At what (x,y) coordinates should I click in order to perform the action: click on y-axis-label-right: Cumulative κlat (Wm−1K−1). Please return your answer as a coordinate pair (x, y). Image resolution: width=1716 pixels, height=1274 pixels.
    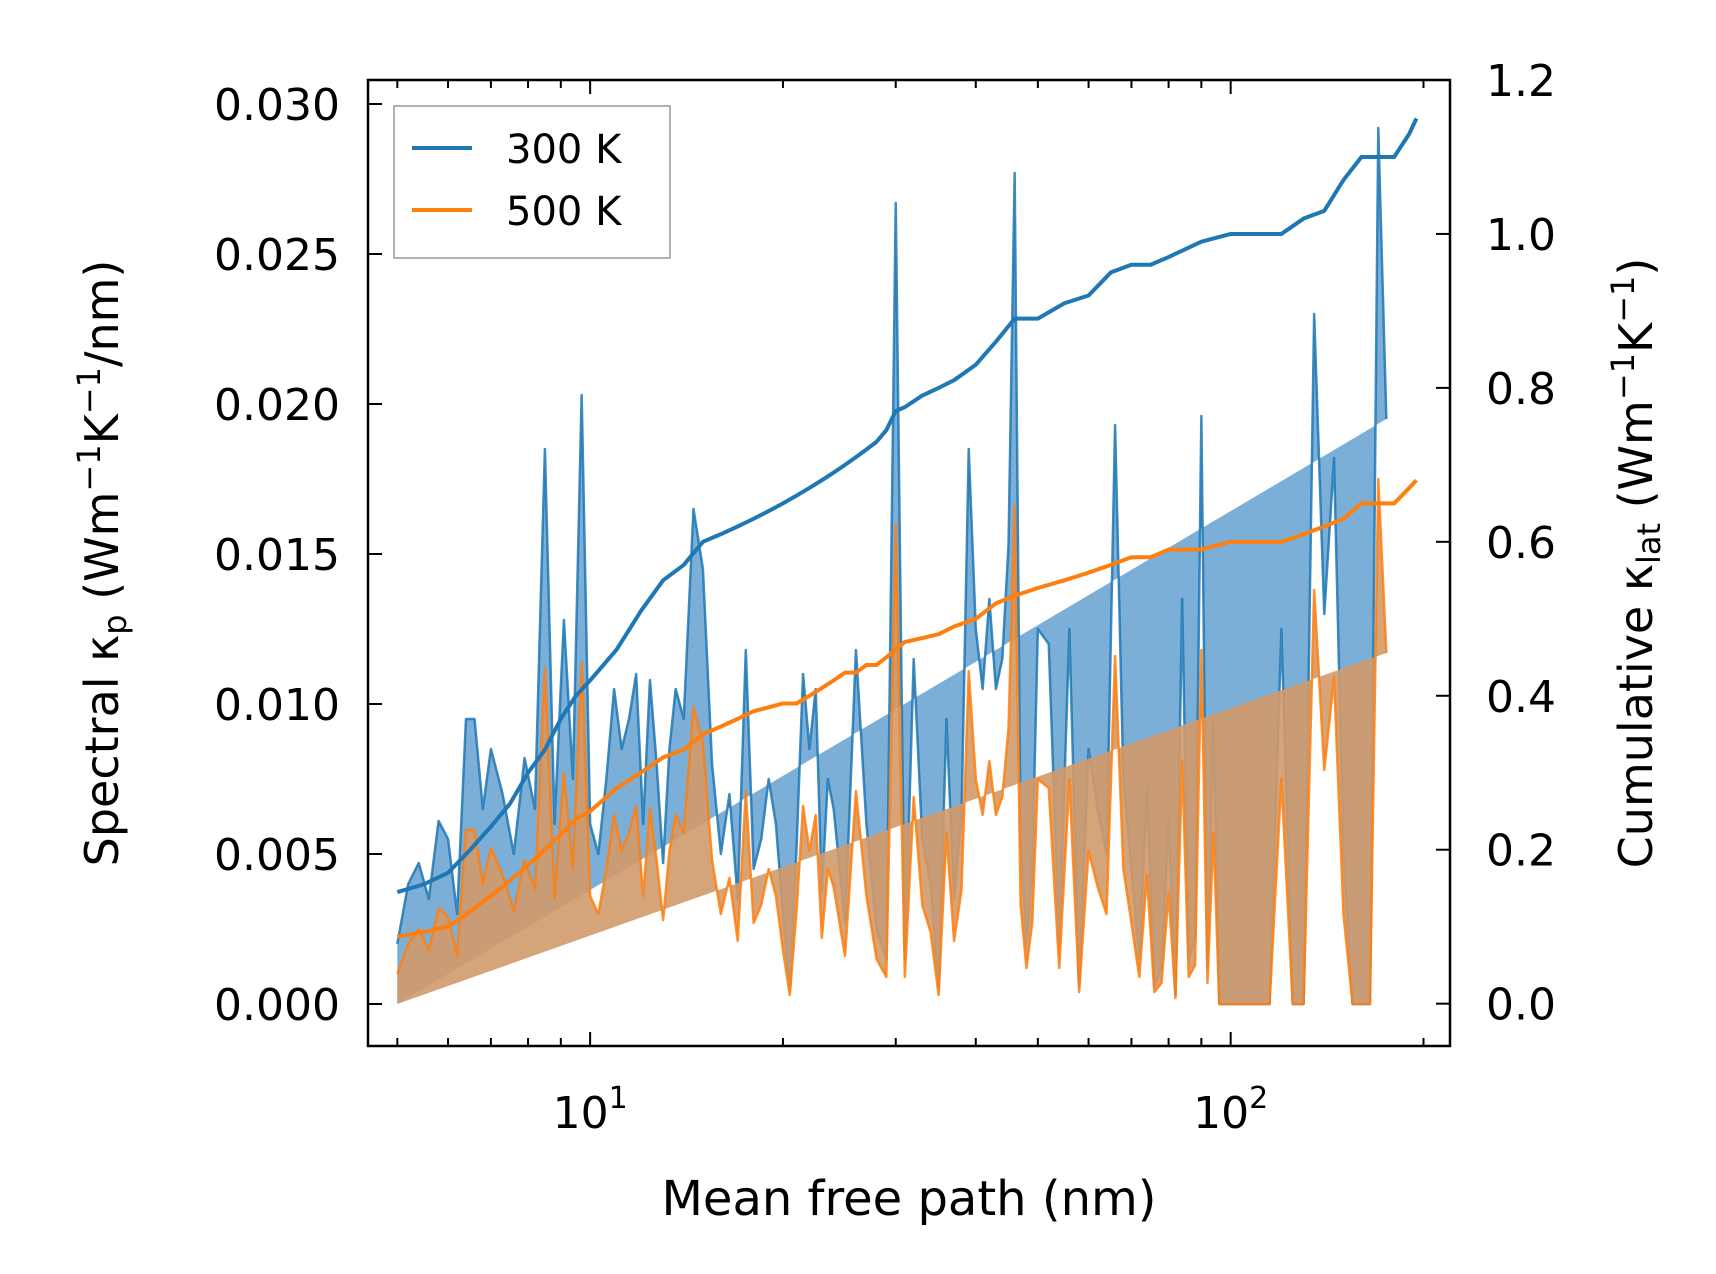
    Looking at the image, I should click on (1636, 563).